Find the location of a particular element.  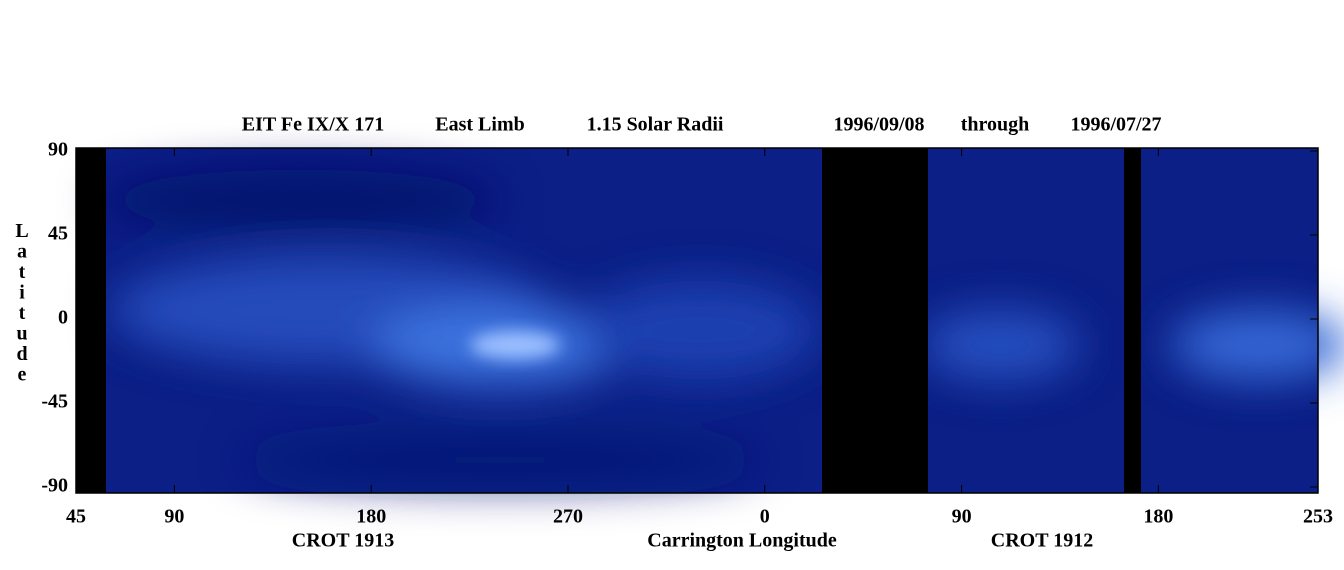

y-tick-label: 90 is located at coordinates (58, 150).